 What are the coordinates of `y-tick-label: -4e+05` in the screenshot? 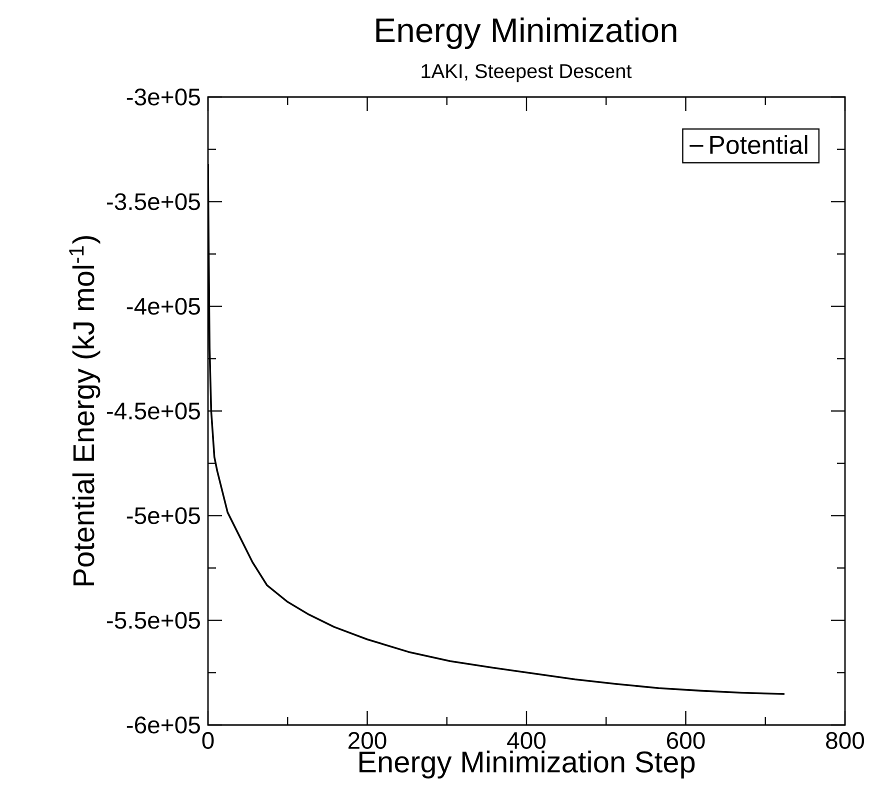 It's located at (163, 306).